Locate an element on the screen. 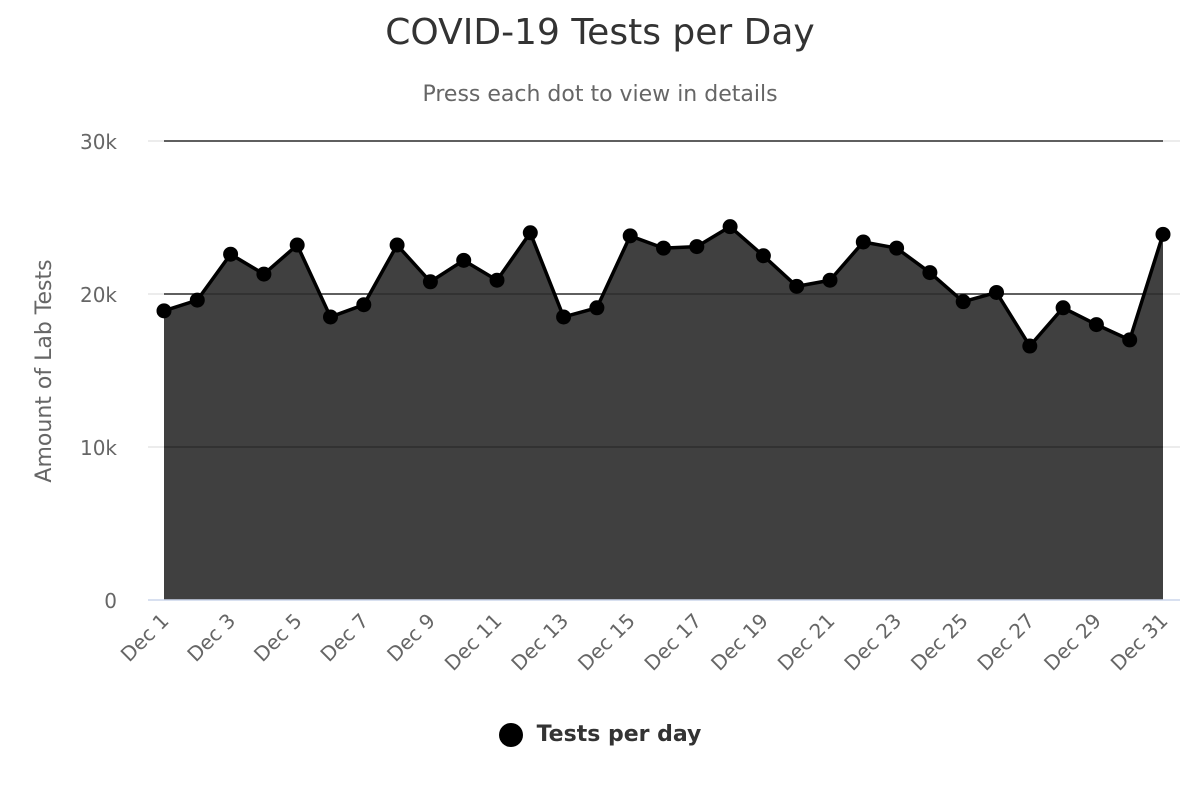 Image resolution: width=1200 pixels, height=800 pixels. x-tick-label: Dec 15 is located at coordinates (606, 642).